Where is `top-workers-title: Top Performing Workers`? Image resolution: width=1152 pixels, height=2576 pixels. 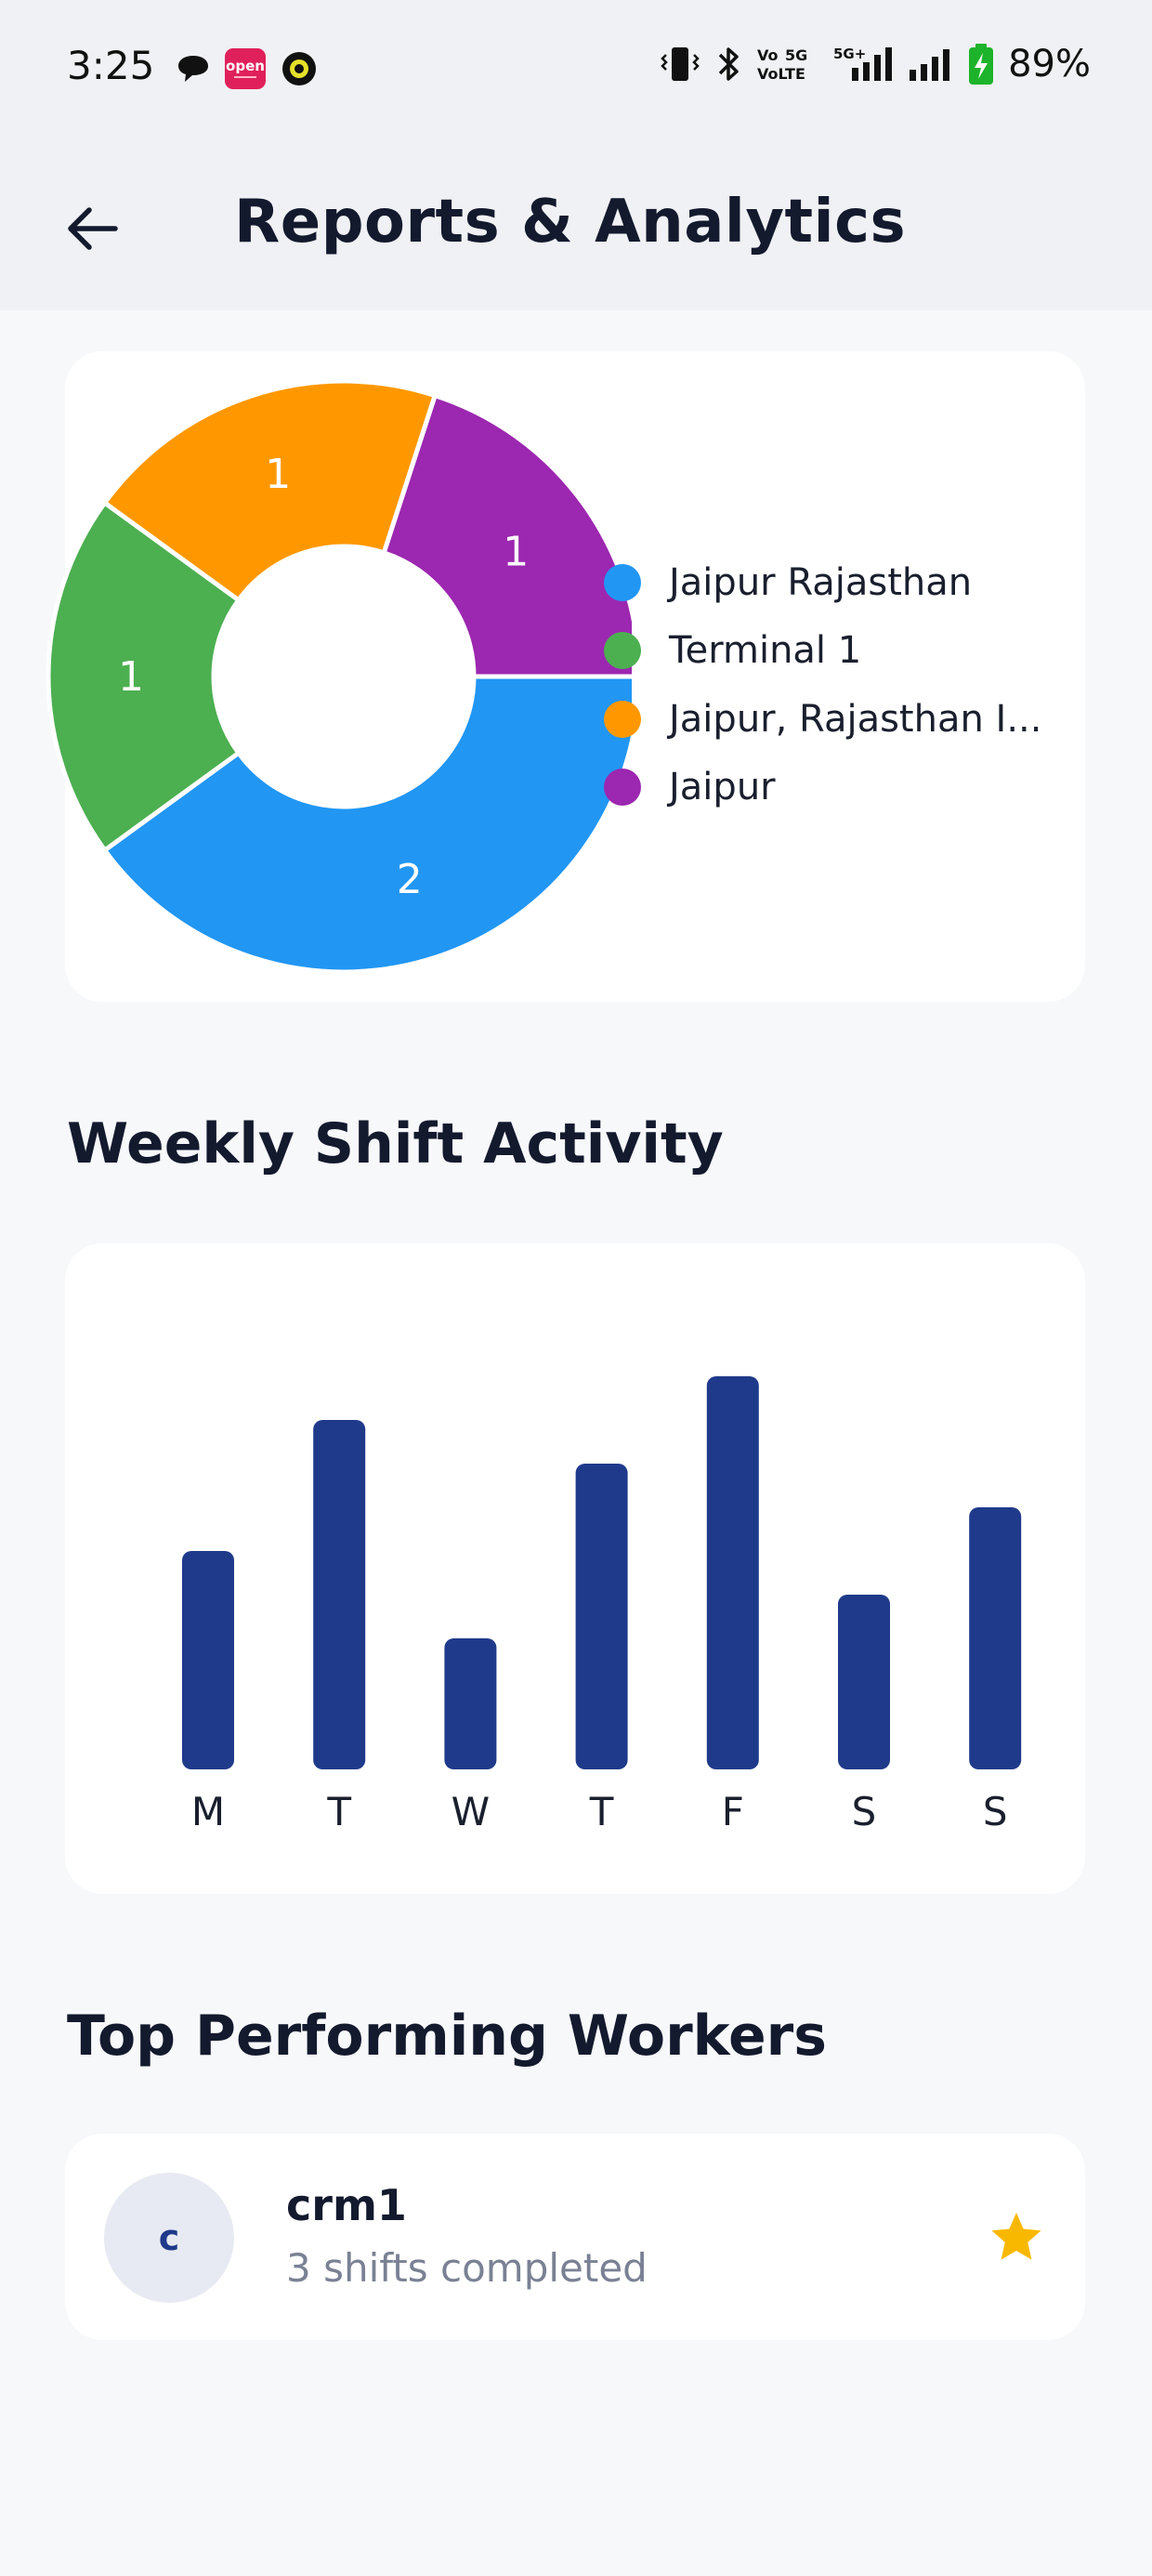 top-workers-title: Top Performing Workers is located at coordinates (447, 2036).